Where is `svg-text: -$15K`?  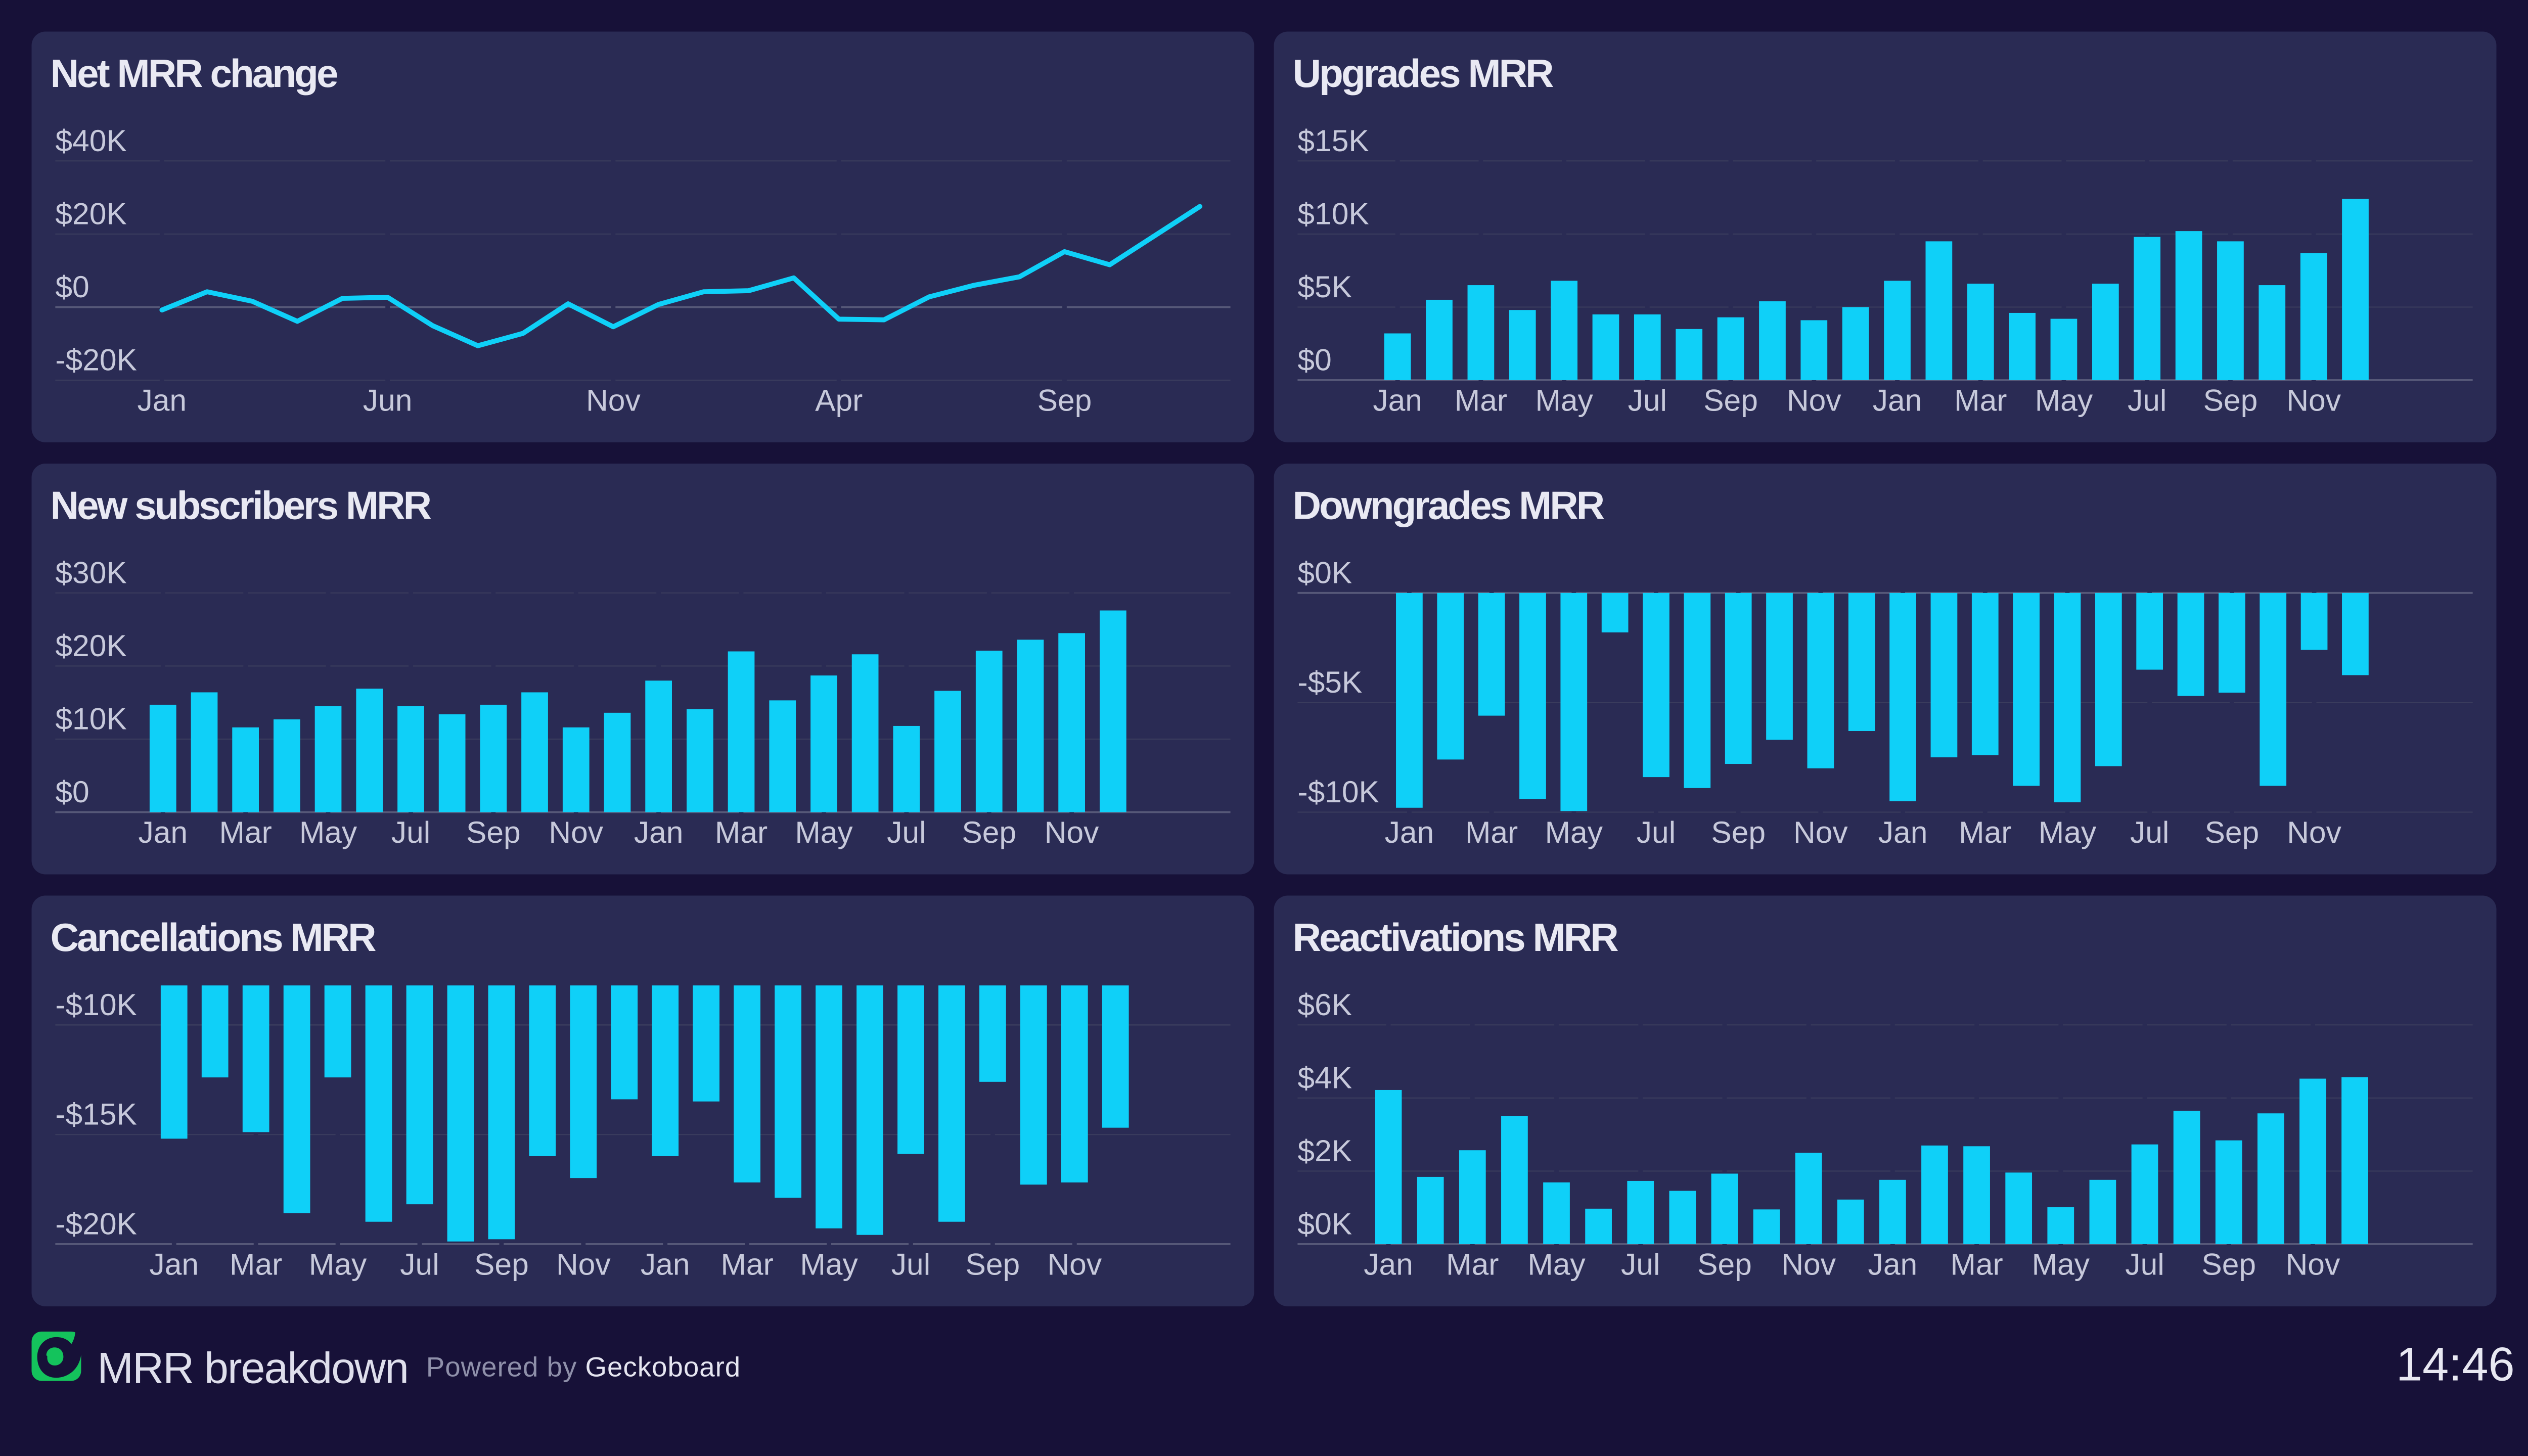
svg-text: -$15K is located at coordinates (96, 1114).